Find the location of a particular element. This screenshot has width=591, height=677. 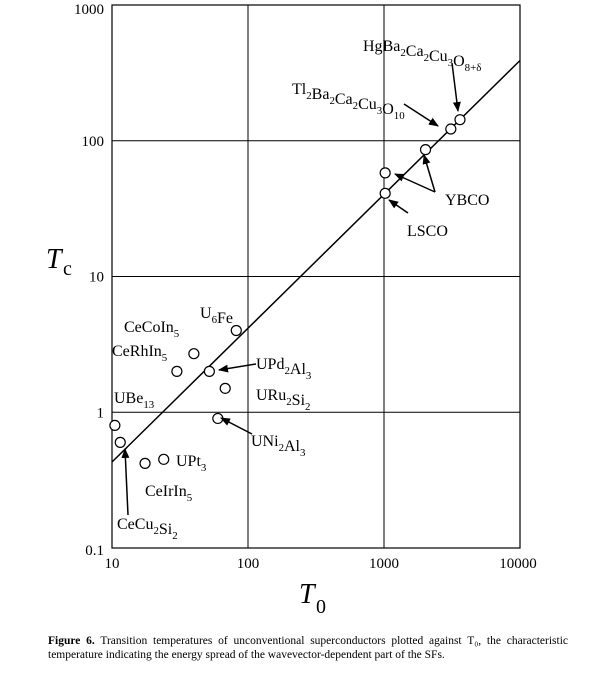

label-cecu: CeCu2Si2 is located at coordinates (147, 529).